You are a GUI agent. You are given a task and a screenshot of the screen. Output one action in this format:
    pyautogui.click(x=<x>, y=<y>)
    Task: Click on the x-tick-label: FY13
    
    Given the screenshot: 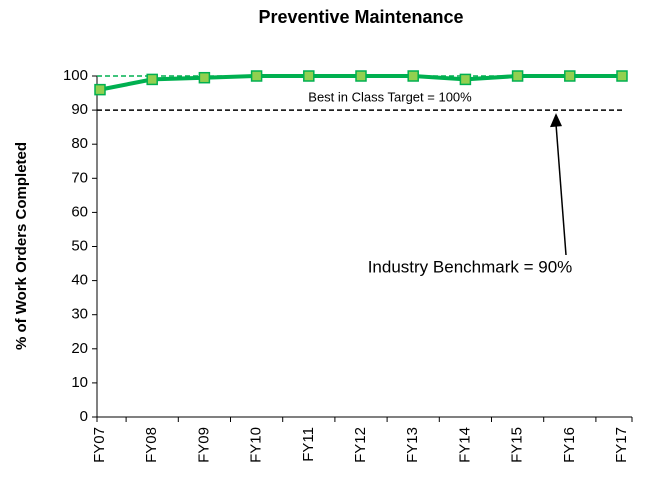 What is the action you would take?
    pyautogui.click(x=412, y=445)
    